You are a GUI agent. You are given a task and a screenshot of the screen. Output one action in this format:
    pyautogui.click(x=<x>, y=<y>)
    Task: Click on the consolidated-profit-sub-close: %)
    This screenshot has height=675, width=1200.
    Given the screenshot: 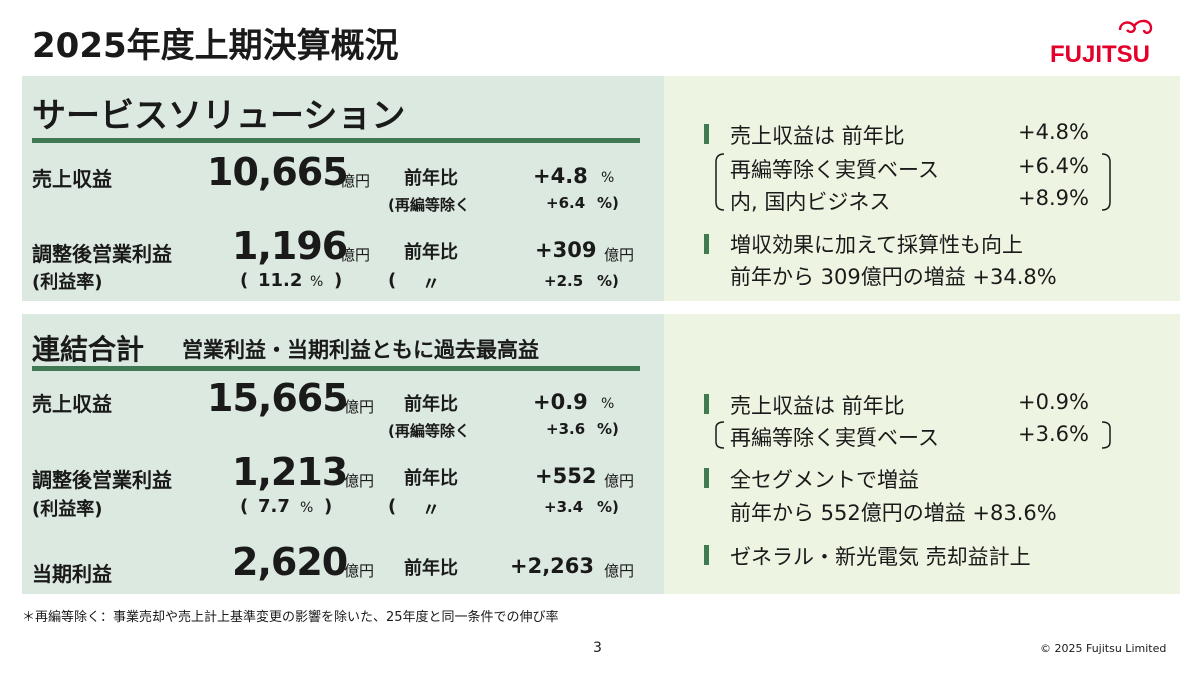 What is the action you would take?
    pyautogui.click(x=608, y=507)
    